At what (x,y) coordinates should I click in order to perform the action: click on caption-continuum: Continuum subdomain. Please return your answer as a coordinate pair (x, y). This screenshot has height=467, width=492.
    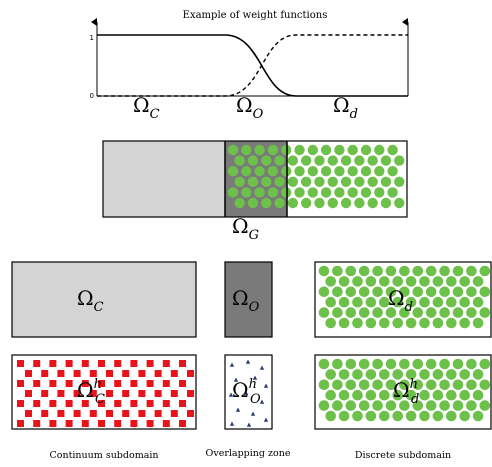
    Looking at the image, I should click on (103, 455).